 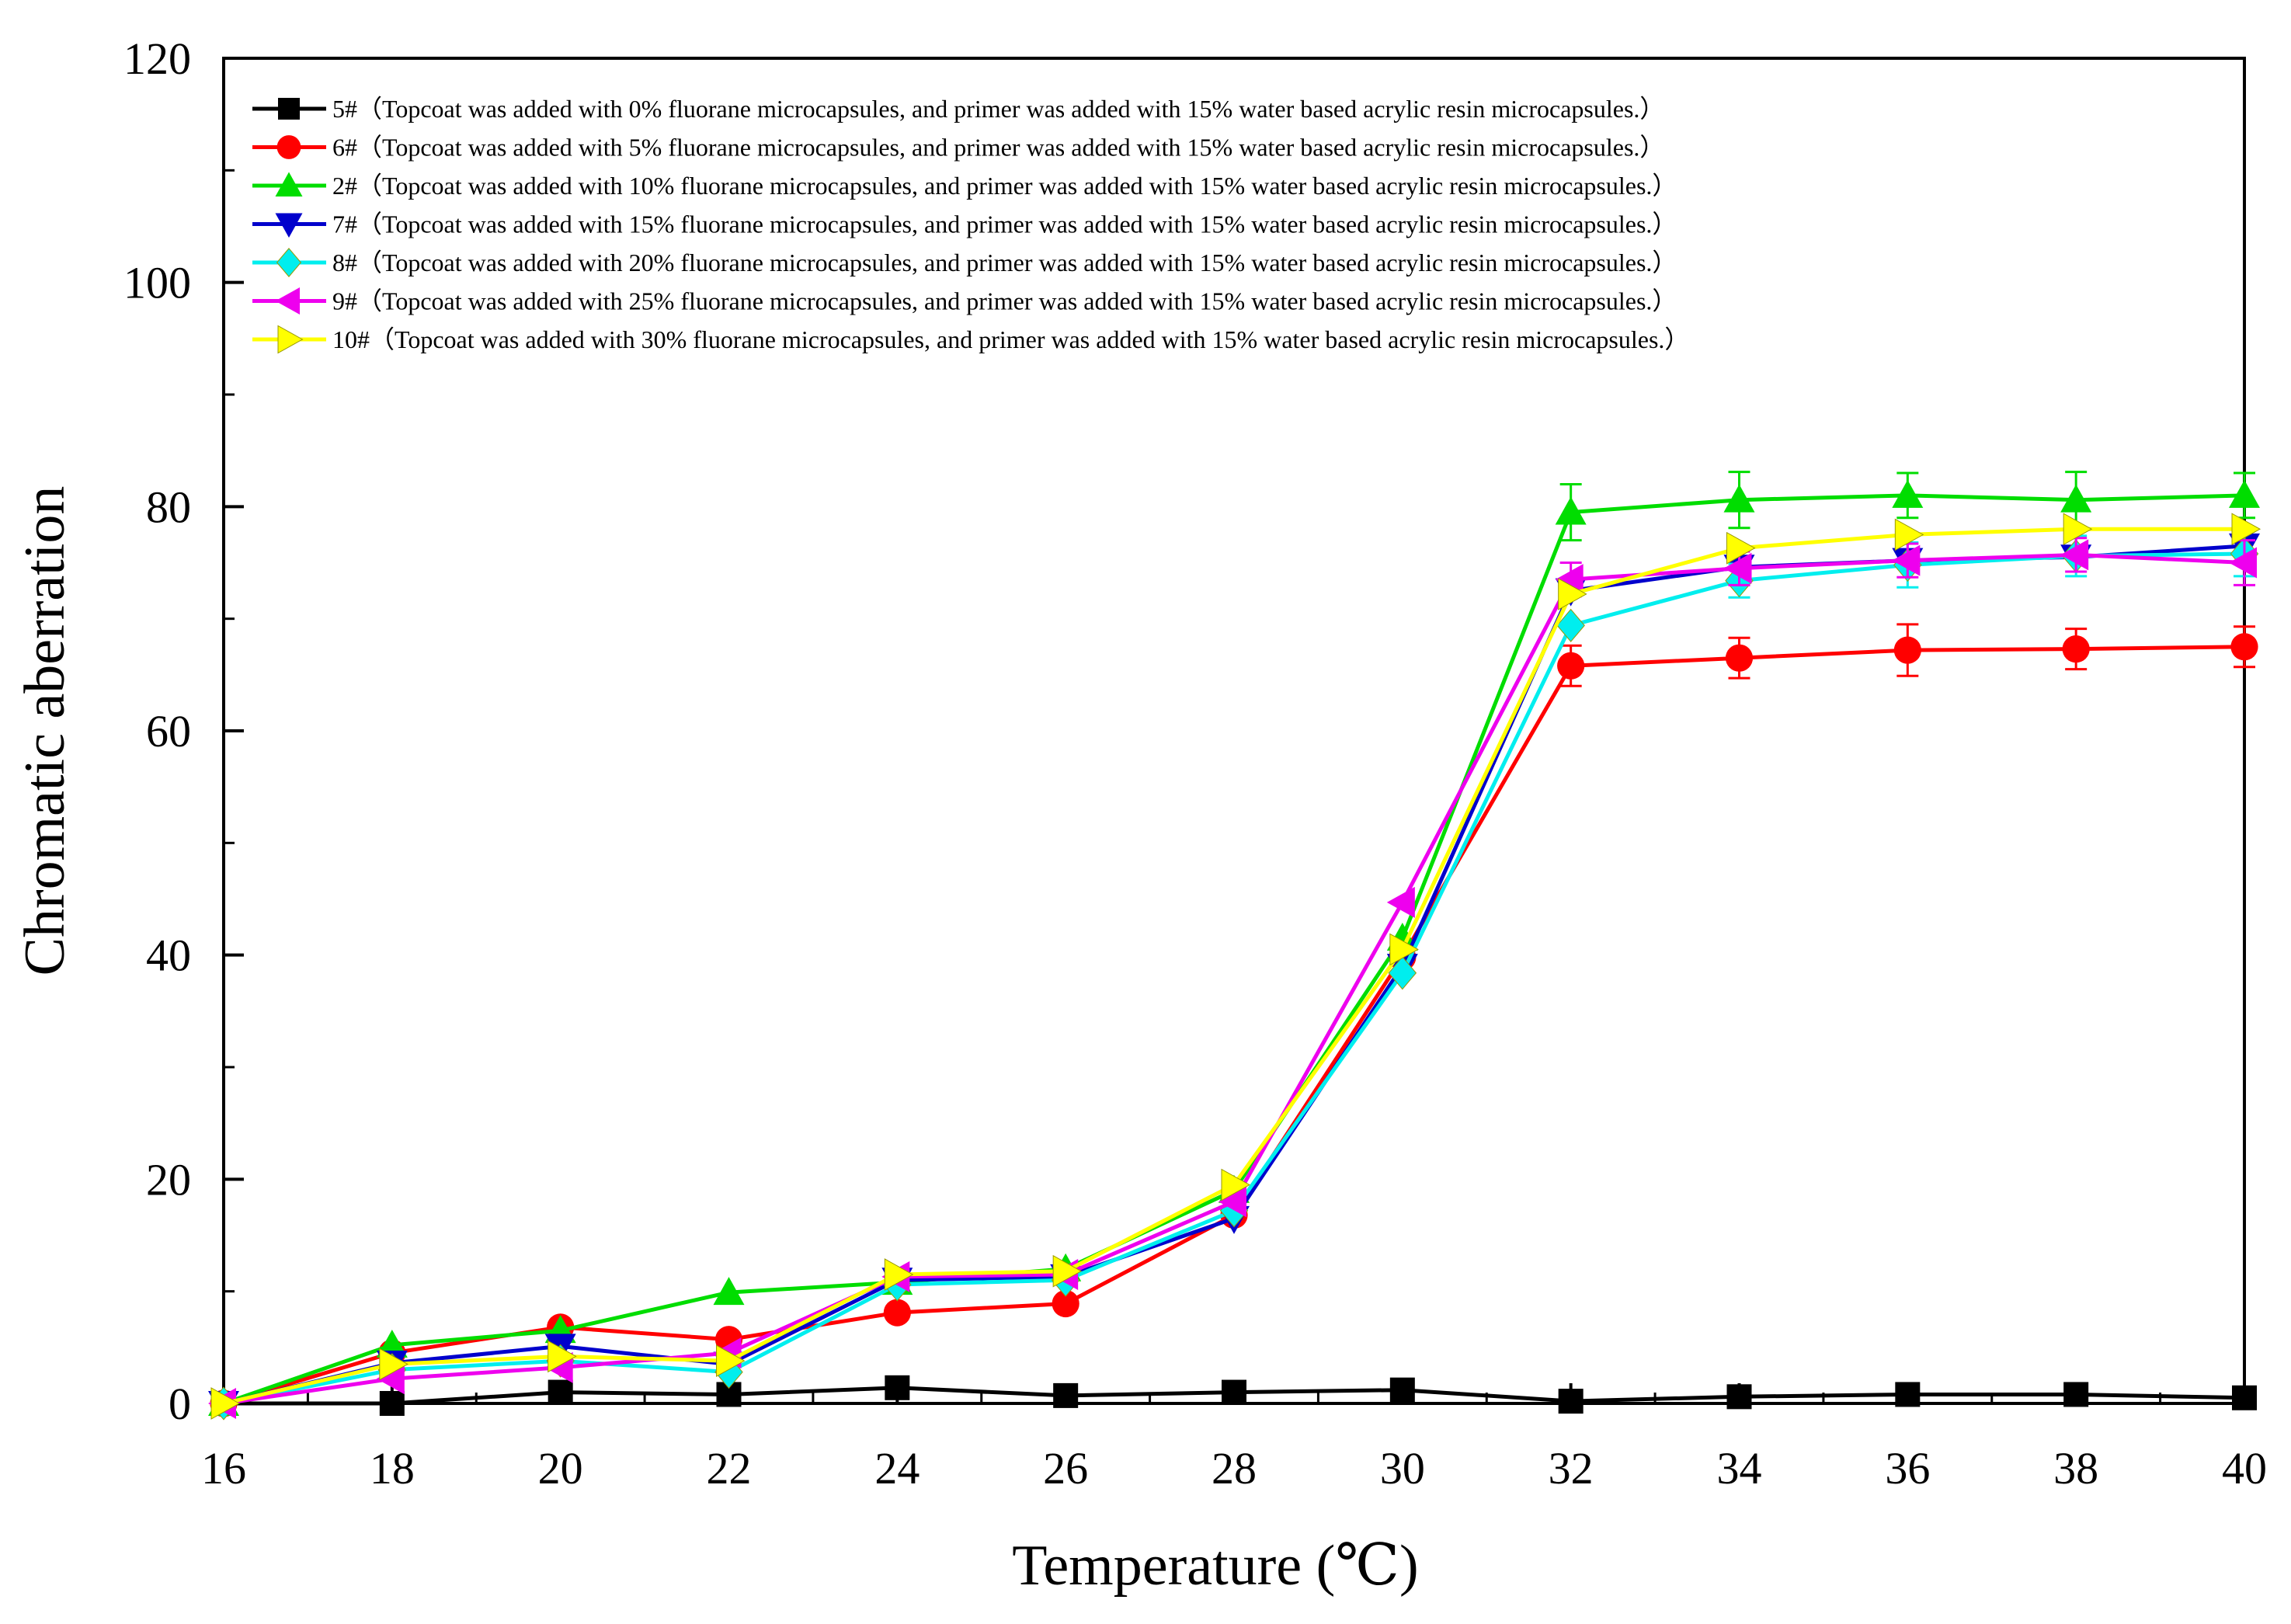 I want to click on x-tick-label: 34, so click(x=1740, y=1468).